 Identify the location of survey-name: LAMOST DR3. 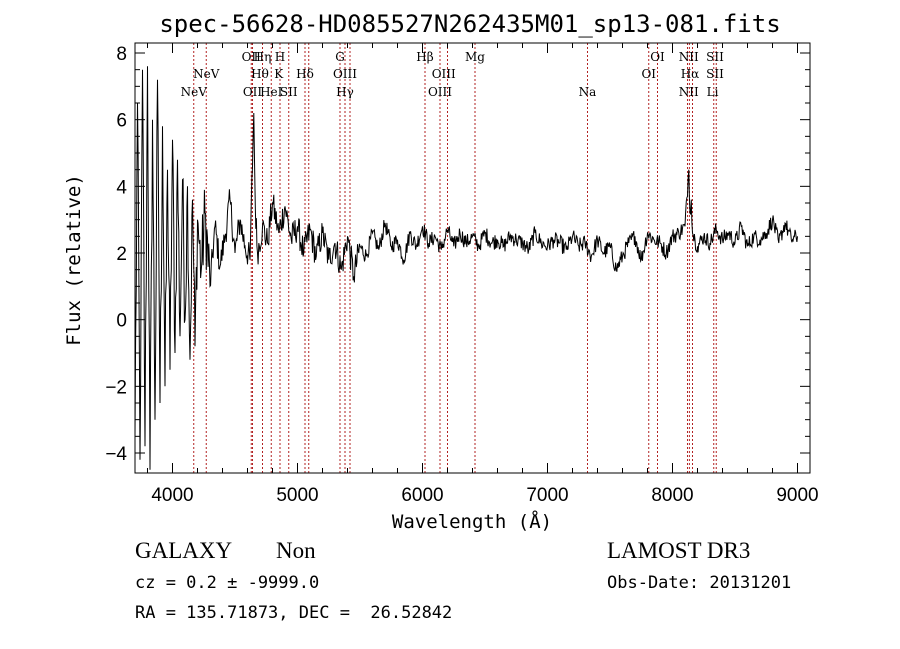
(679, 550).